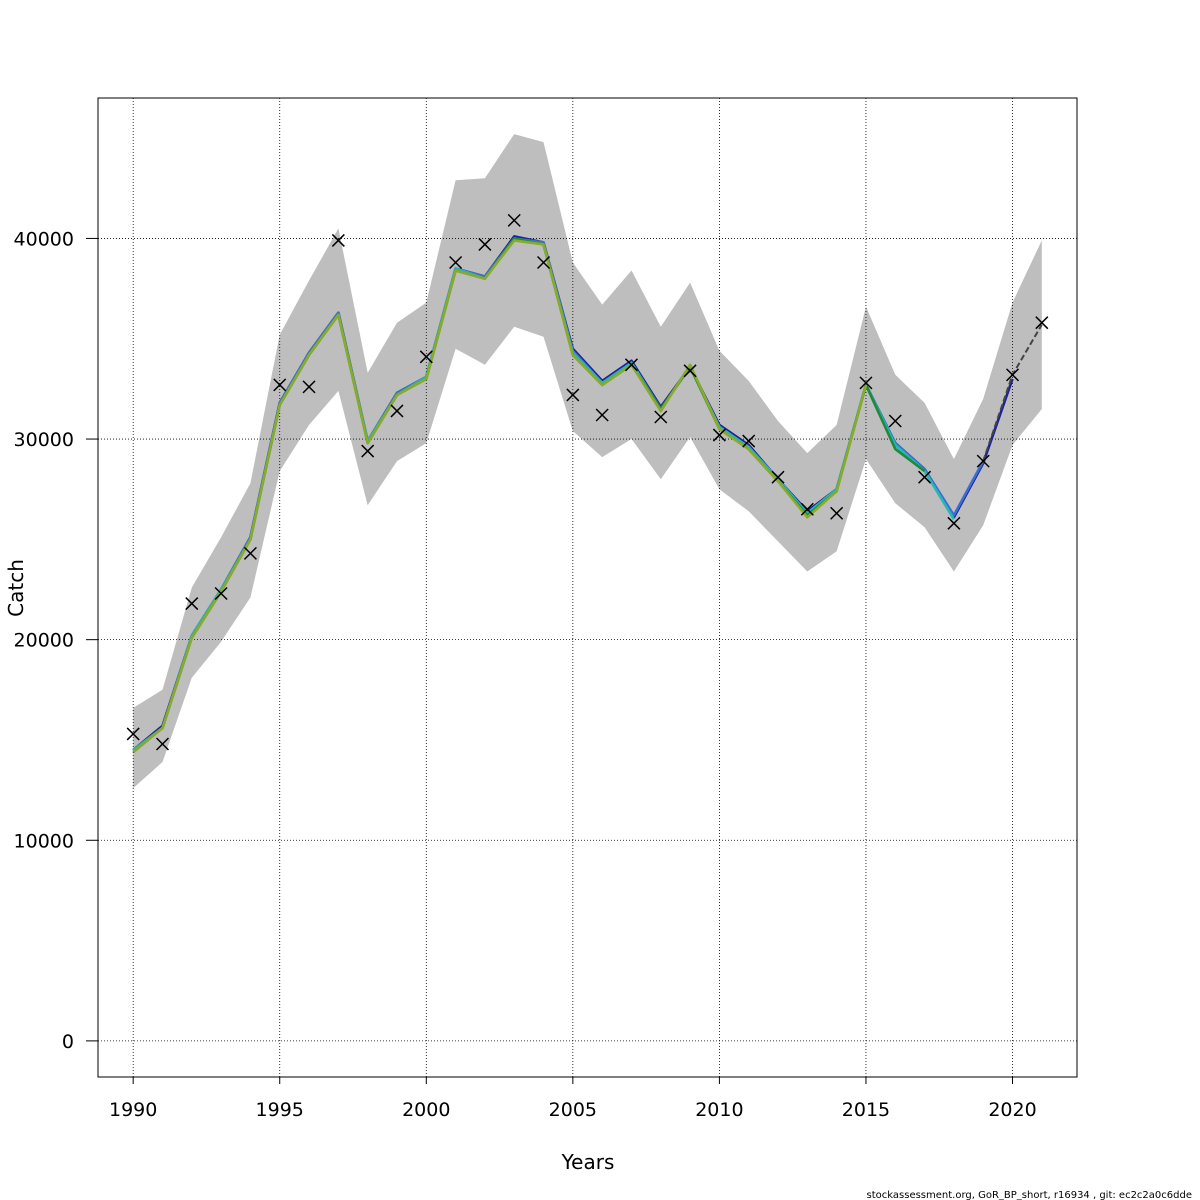 The image size is (1200, 1200). Describe the element at coordinates (280, 1110) in the screenshot. I see `x-tick-label: 1995` at that location.